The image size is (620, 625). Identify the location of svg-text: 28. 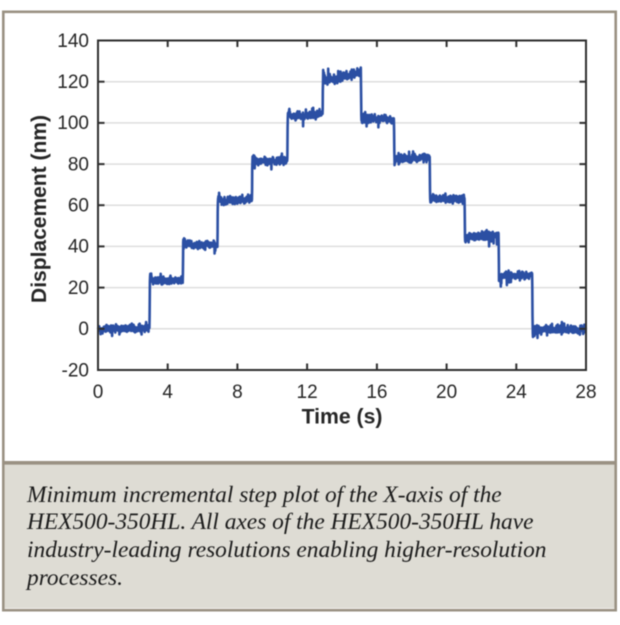
(585, 392).